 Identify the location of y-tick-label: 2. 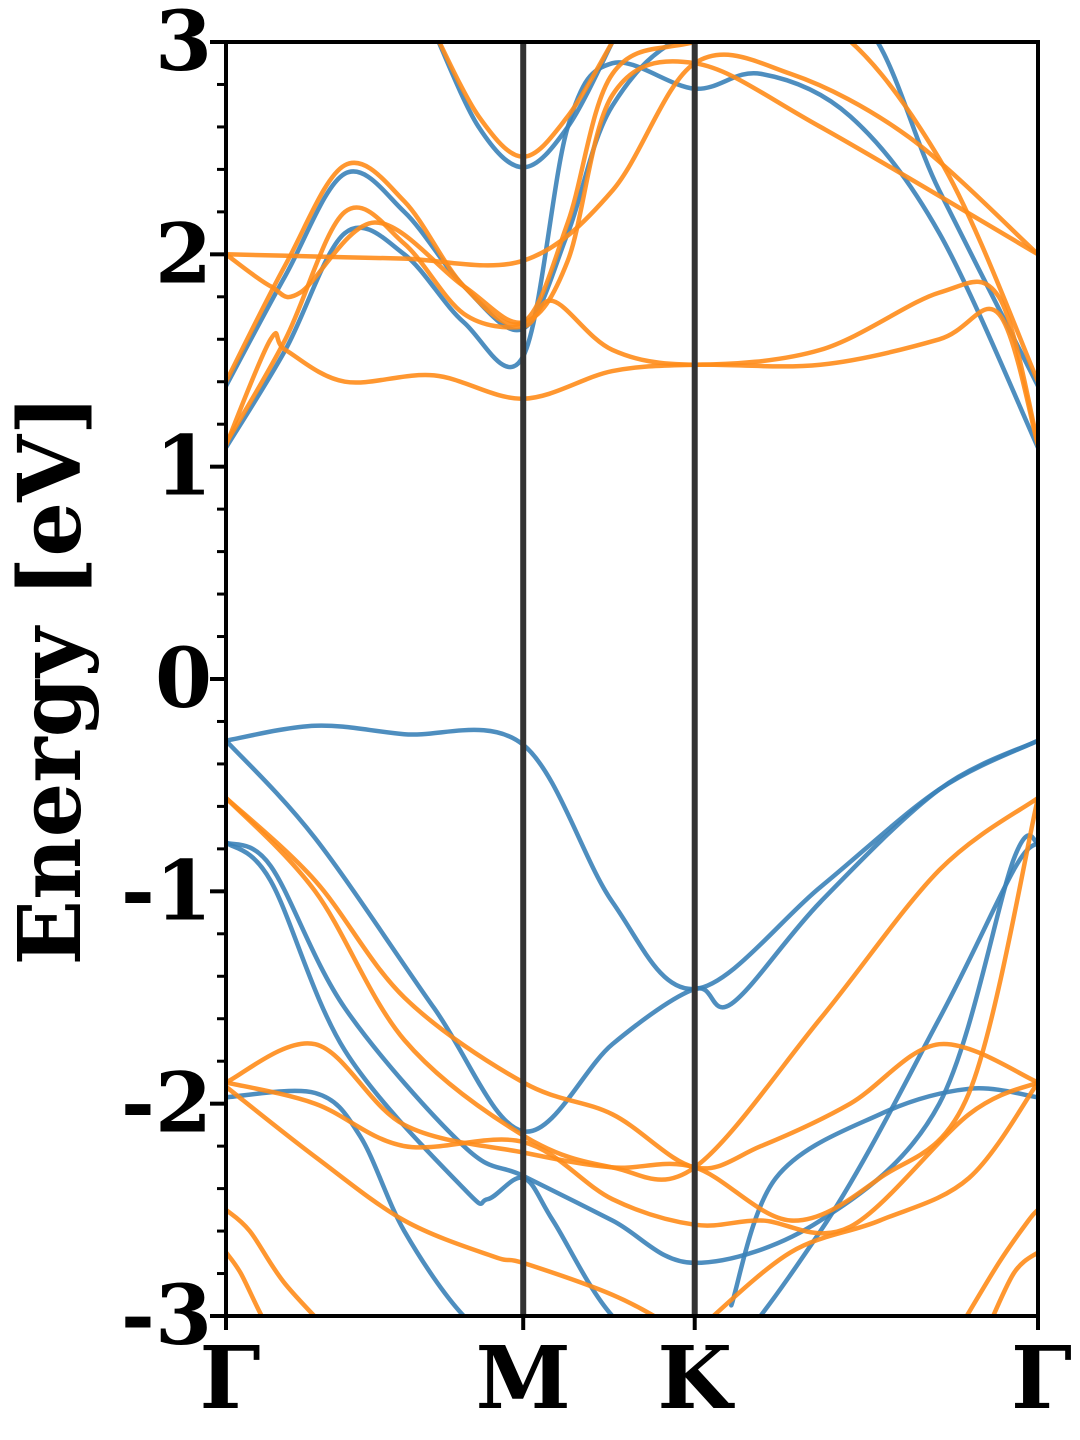
(183, 254).